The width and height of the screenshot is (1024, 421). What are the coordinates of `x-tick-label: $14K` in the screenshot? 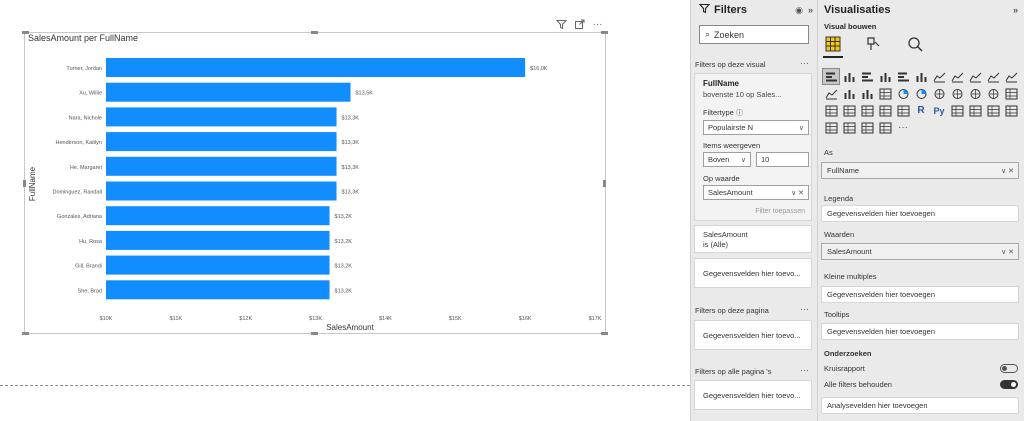 It's located at (385, 319).